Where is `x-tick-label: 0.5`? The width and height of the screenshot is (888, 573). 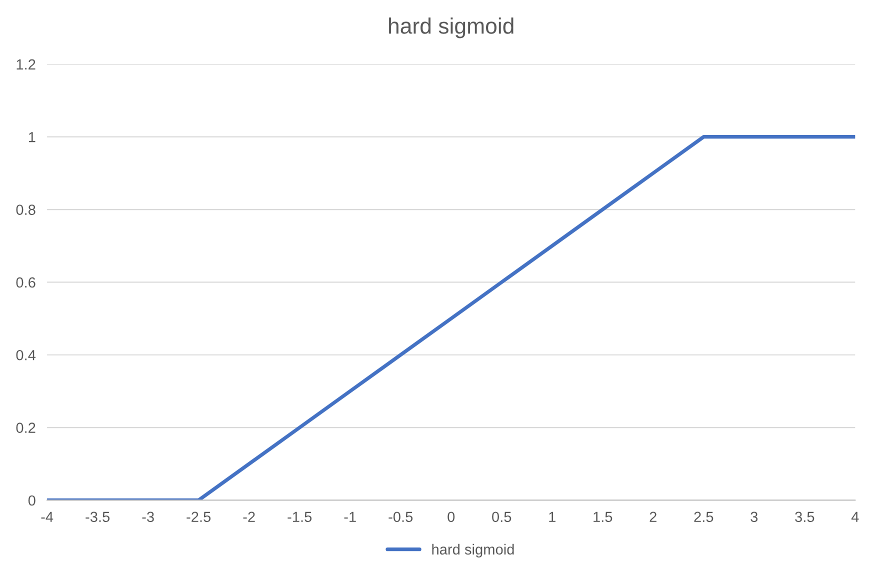 x-tick-label: 0.5 is located at coordinates (502, 517).